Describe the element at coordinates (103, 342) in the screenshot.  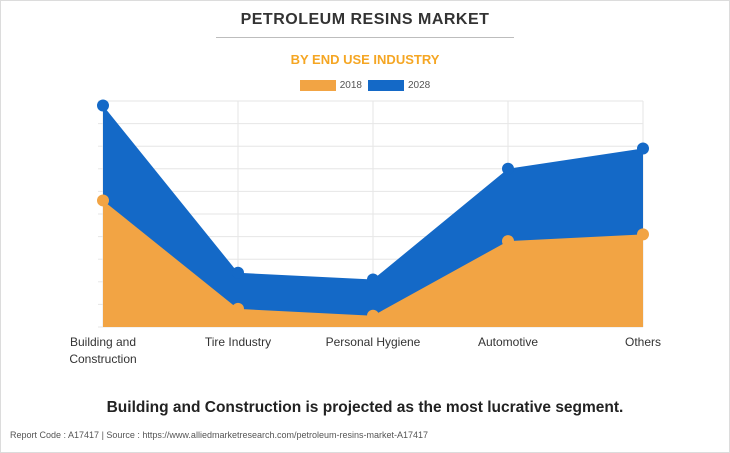
I see `x-tick-label-line: Building and` at that location.